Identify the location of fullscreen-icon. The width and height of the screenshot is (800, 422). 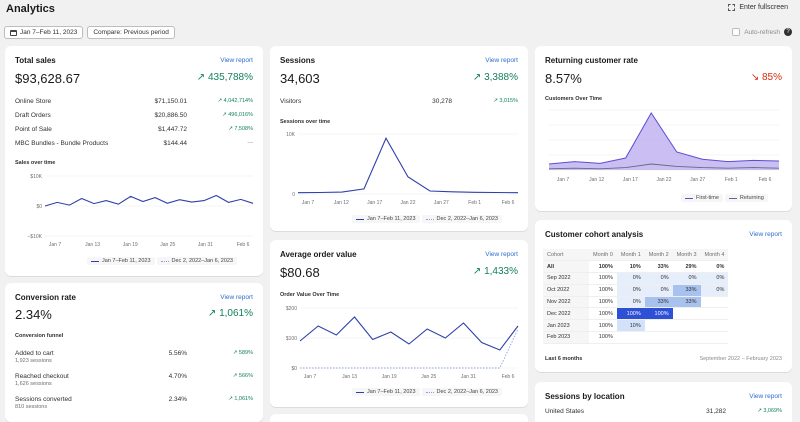
(732, 7).